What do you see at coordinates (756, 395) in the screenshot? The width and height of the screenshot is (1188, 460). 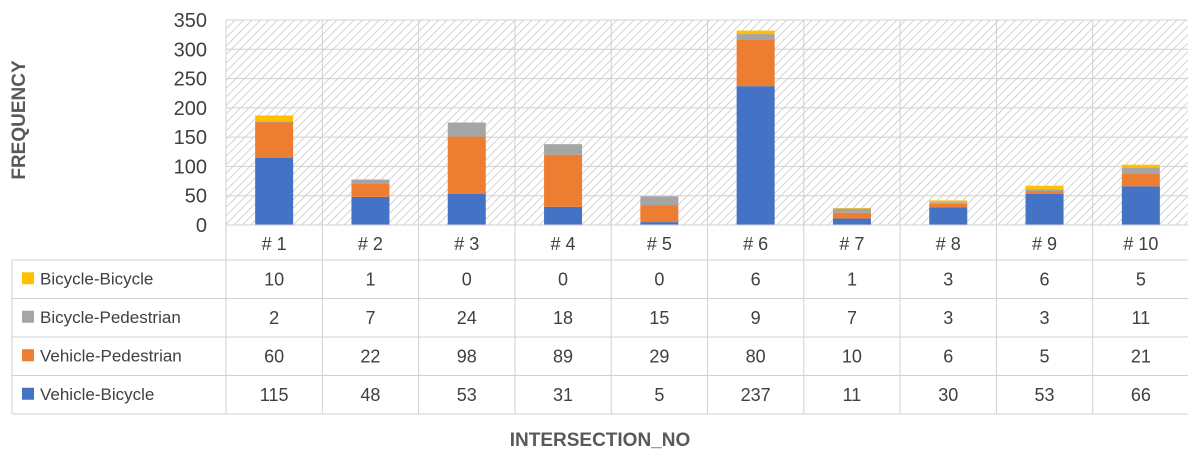 I see `data-label: 237` at bounding box center [756, 395].